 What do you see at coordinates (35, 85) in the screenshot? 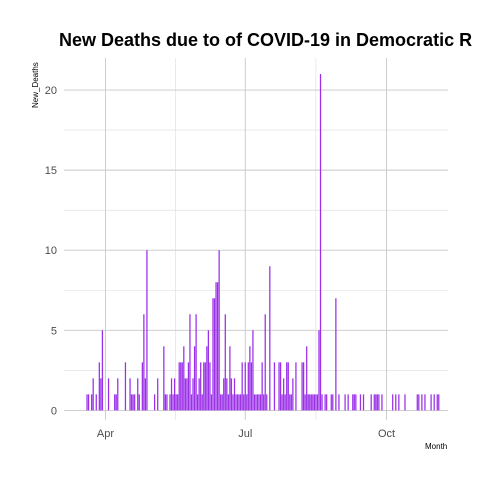
I see `y-axis-label: New_Deaths` at bounding box center [35, 85].